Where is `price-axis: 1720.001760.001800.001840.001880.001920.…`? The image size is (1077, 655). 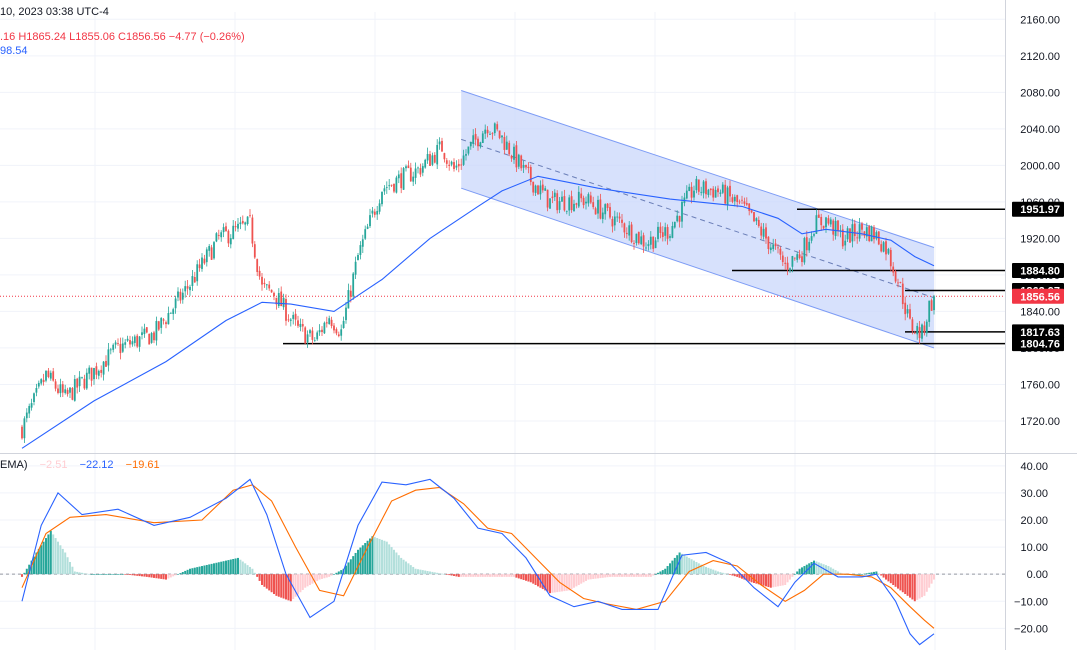
price-axis: 1720.001760.001800.001840.001880.001920.… is located at coordinates (1037, 324).